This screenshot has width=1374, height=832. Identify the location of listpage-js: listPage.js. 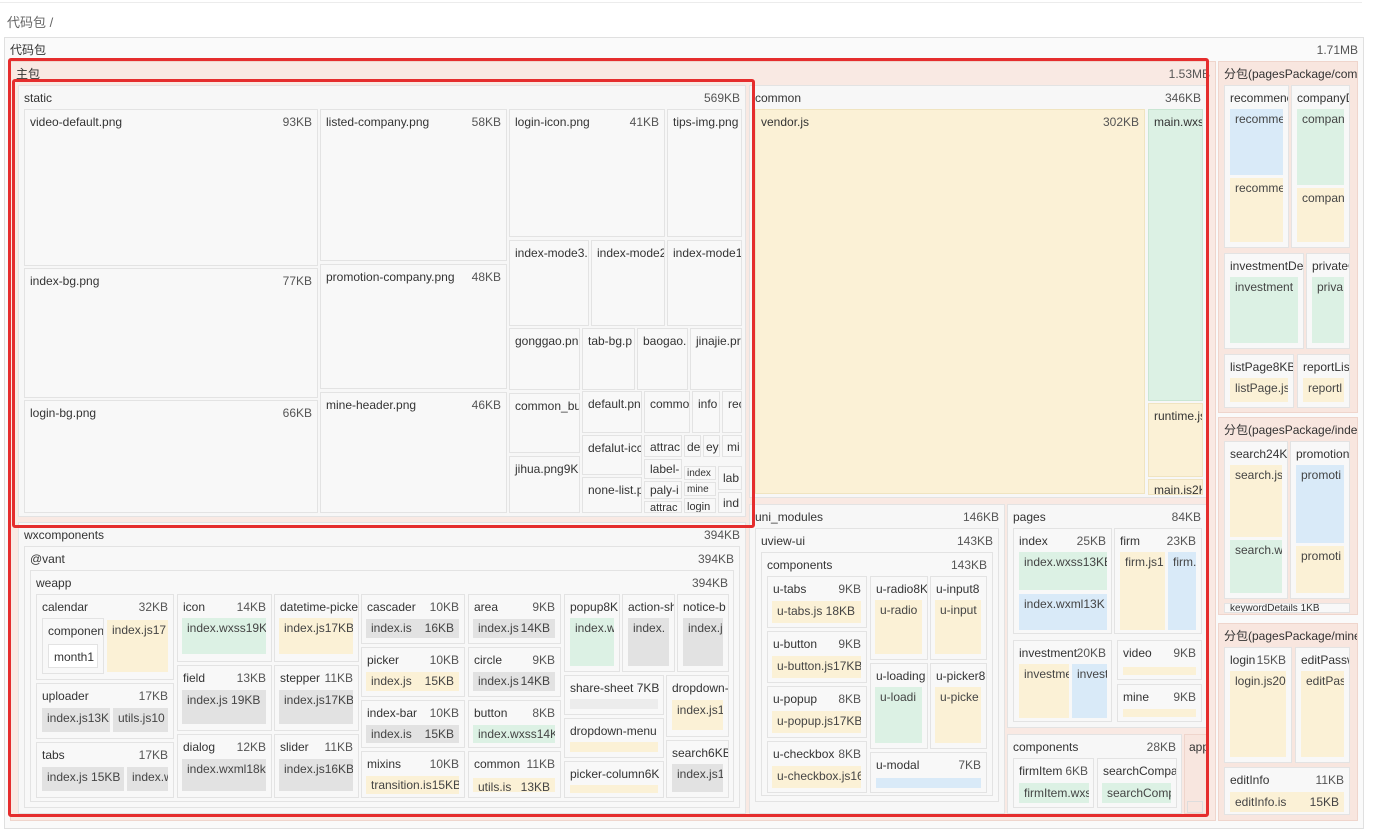
(1259, 390).